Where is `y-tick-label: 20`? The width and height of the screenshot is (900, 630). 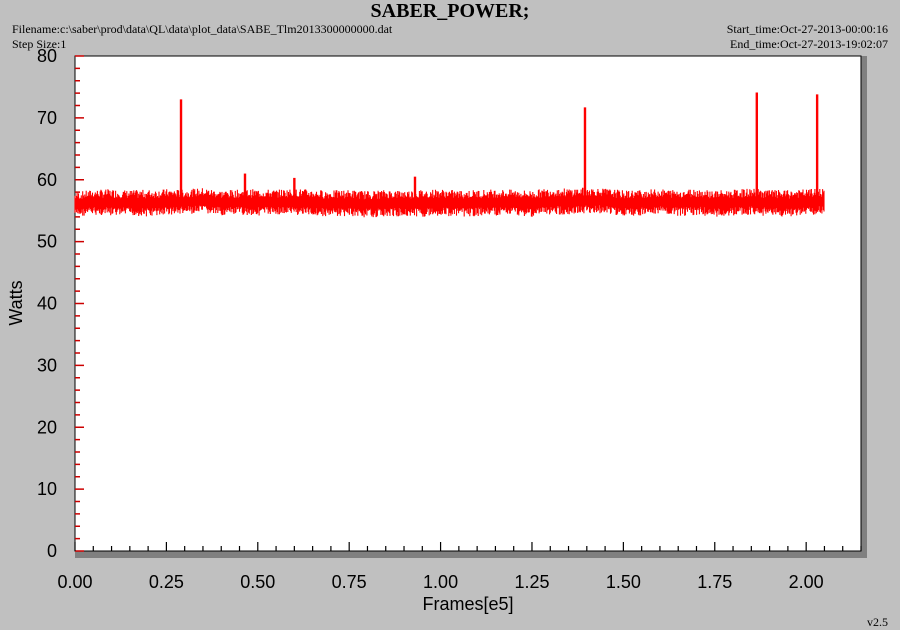 y-tick-label: 20 is located at coordinates (47, 427).